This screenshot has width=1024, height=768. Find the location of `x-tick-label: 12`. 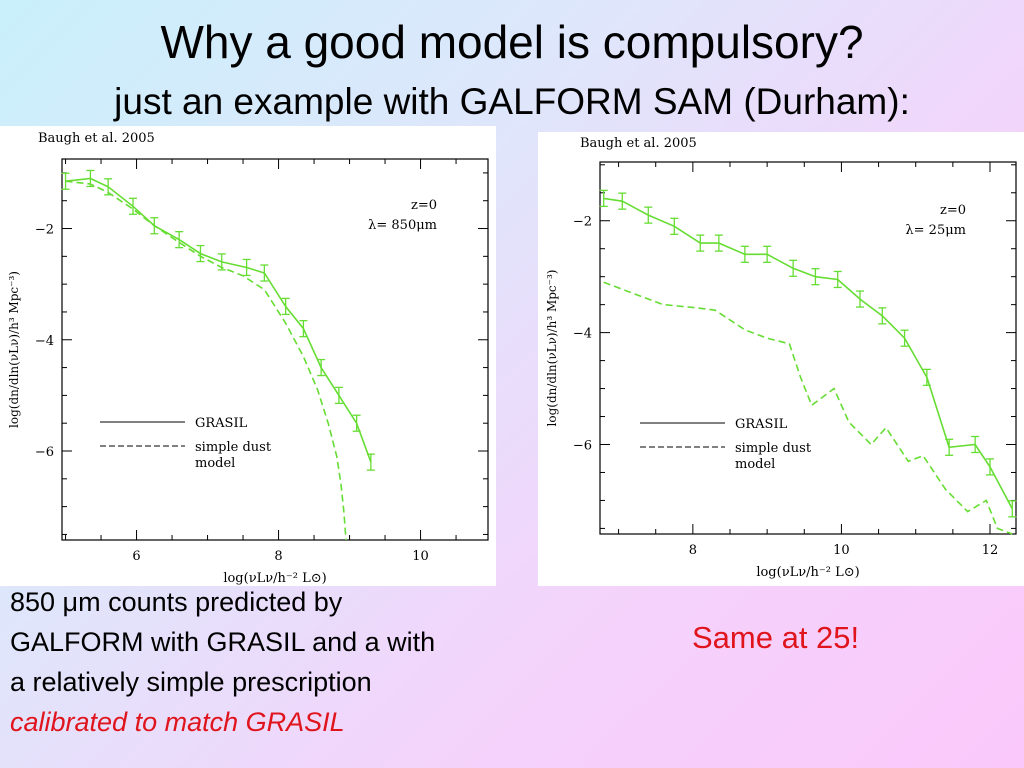

x-tick-label: 12 is located at coordinates (990, 550).